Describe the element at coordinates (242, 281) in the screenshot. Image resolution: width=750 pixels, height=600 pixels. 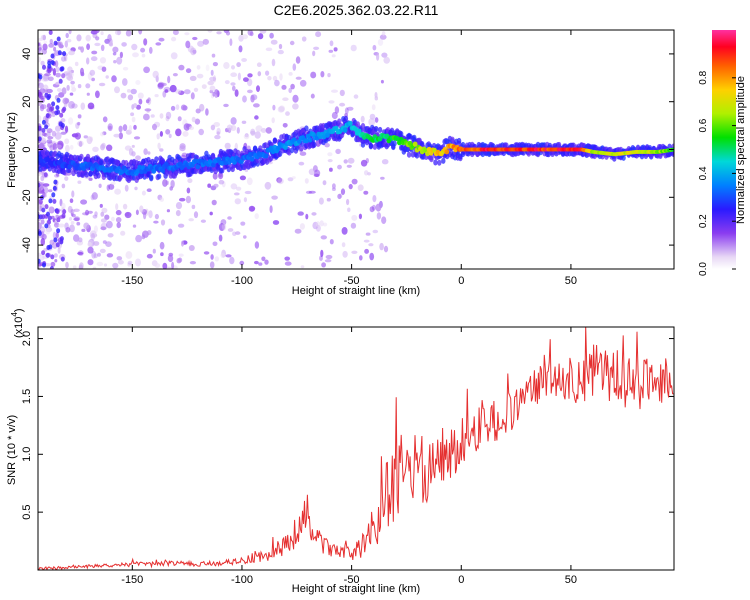
I see `x-tick-label: -100` at that location.